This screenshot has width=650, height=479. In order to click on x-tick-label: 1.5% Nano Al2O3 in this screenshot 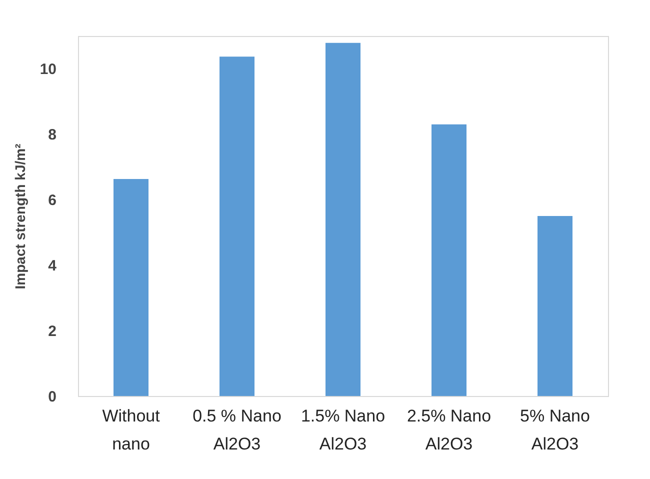, I will do `click(343, 430)`.